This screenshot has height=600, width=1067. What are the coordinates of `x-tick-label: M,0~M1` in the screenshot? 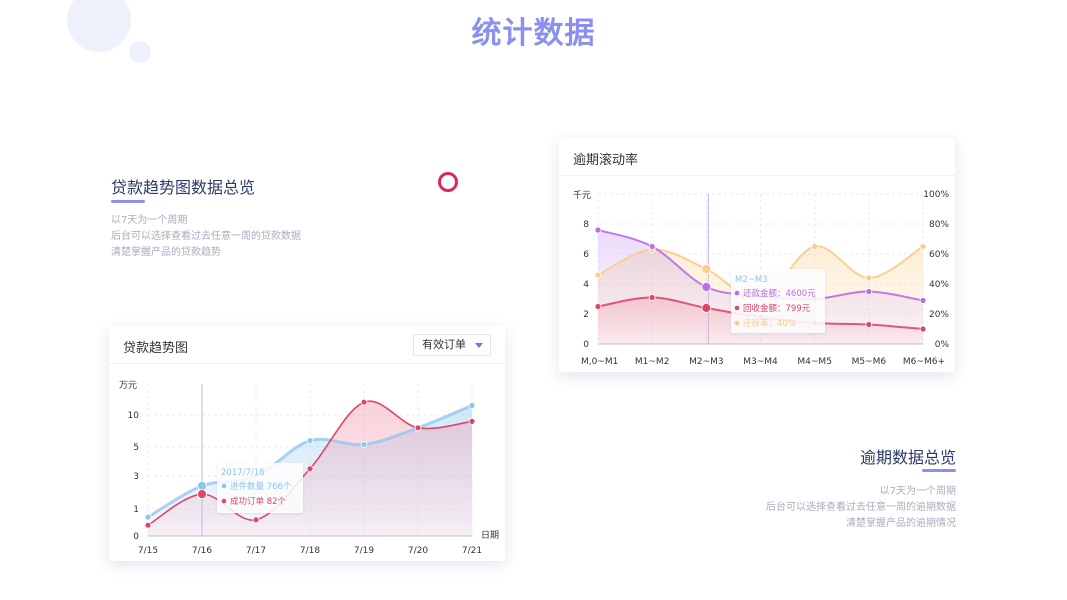 It's located at (599, 362).